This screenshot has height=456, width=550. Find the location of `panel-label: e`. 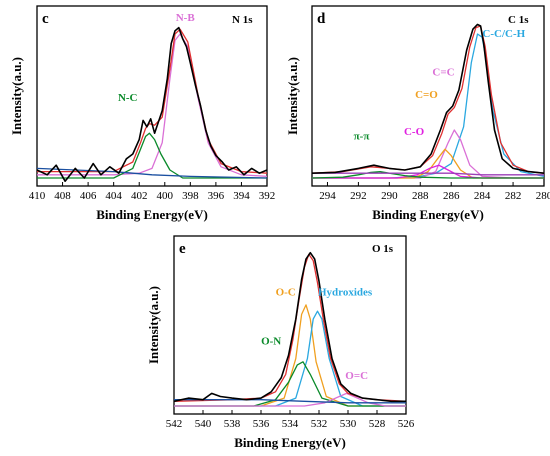

panel-label: e is located at coordinates (182, 249).